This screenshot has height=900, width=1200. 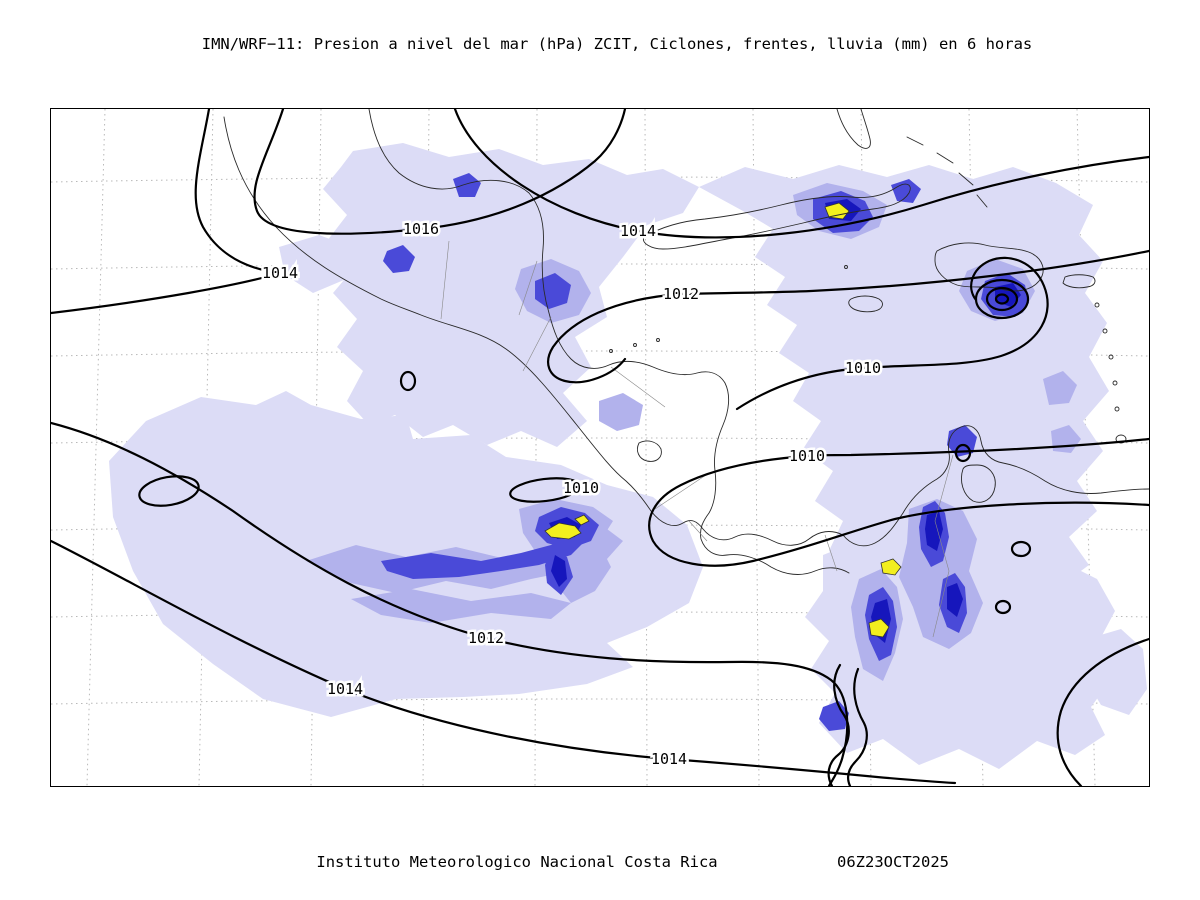 I want to click on cyclone-ring, so click(x=1002, y=299).